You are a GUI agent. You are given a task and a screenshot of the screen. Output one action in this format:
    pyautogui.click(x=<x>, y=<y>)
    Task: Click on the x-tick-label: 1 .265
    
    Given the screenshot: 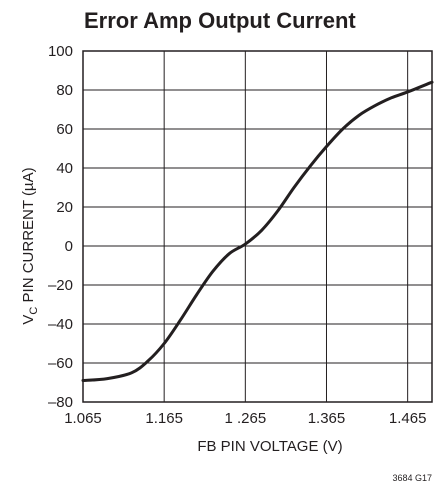 What is the action you would take?
    pyautogui.click(x=245, y=418)
    